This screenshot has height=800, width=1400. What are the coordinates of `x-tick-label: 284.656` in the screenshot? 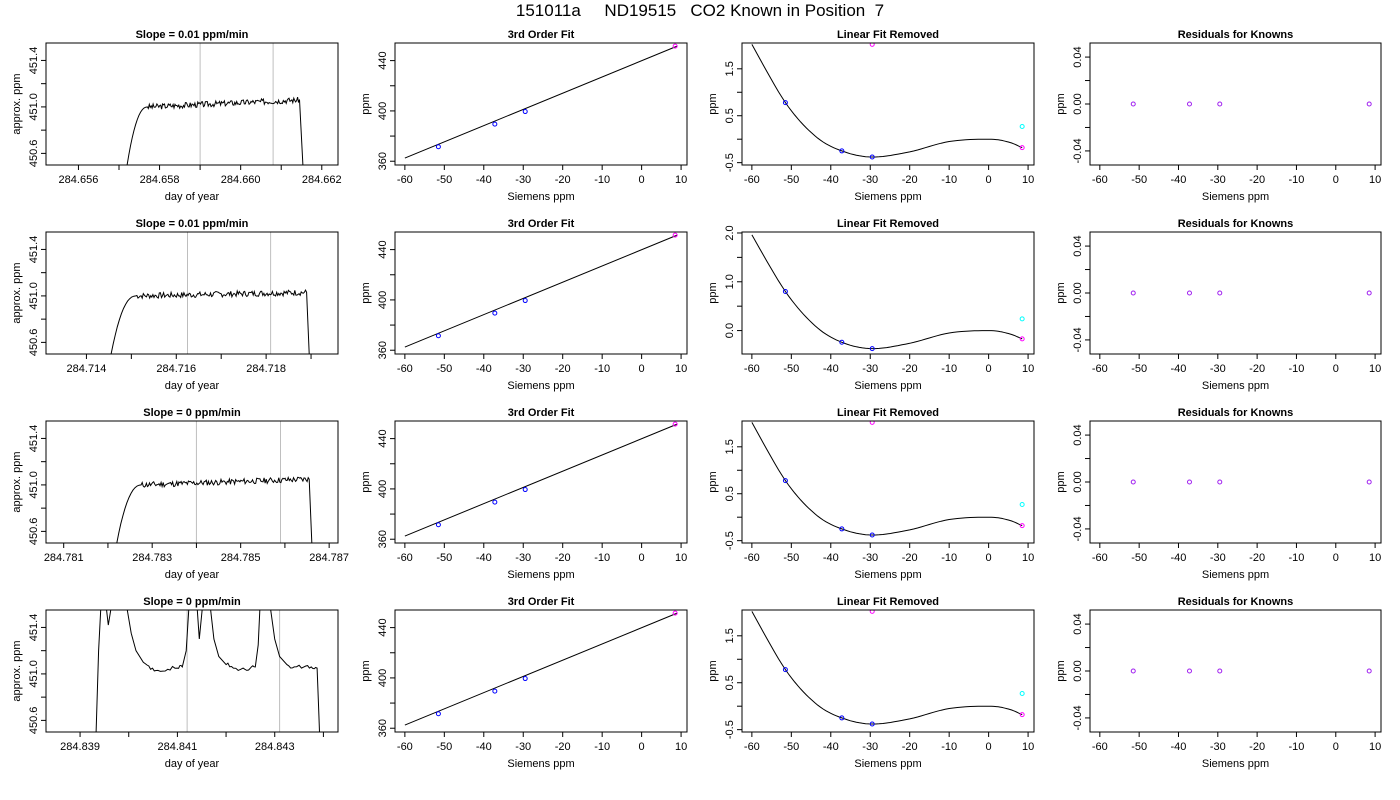 It's located at (79, 180).